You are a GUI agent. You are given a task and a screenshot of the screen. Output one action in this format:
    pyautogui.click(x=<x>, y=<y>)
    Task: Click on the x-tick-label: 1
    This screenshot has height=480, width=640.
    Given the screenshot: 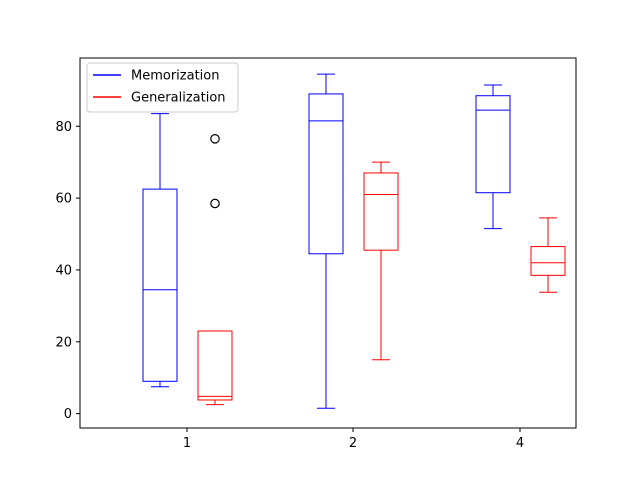 What is the action you would take?
    pyautogui.click(x=187, y=443)
    